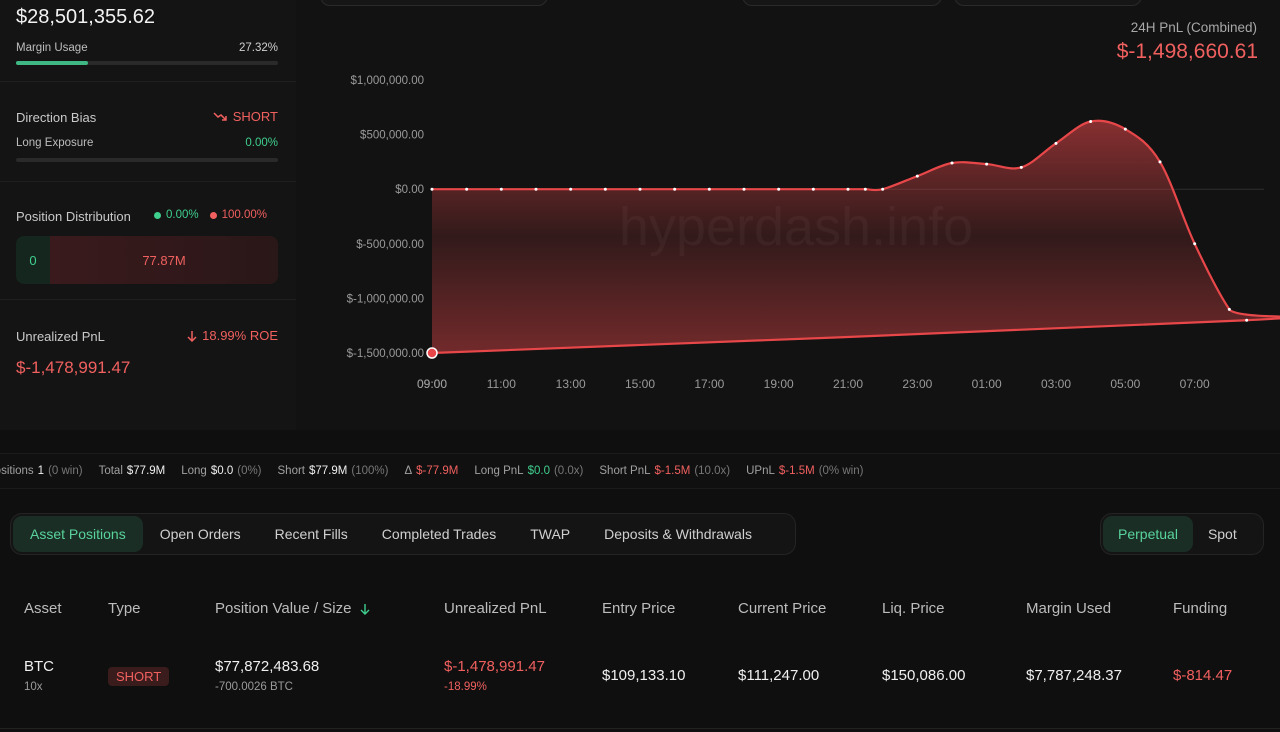 This screenshot has height=732, width=1280. I want to click on x-tick-label: 19:00, so click(779, 384).